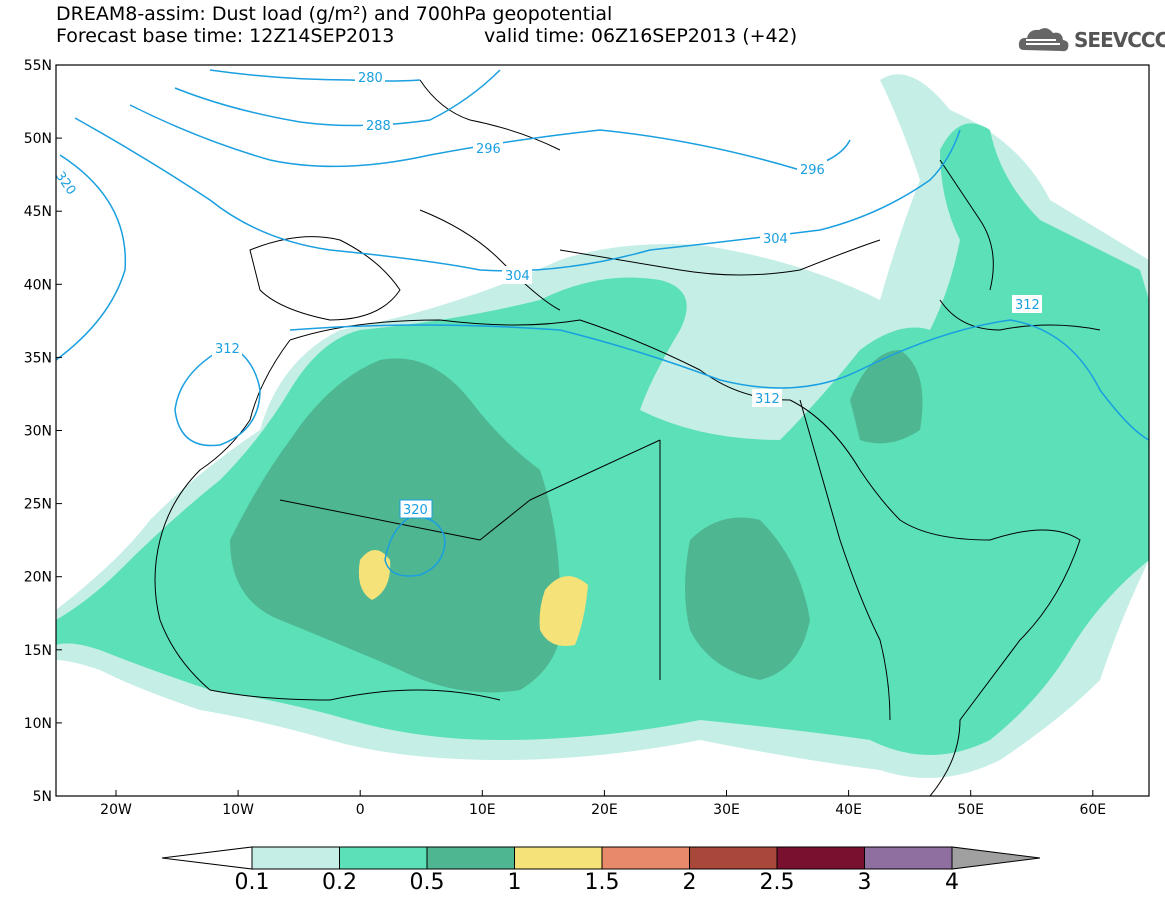 The height and width of the screenshot is (907, 1165). Describe the element at coordinates (777, 882) in the screenshot. I see `colorbar-label: 2.5` at that location.